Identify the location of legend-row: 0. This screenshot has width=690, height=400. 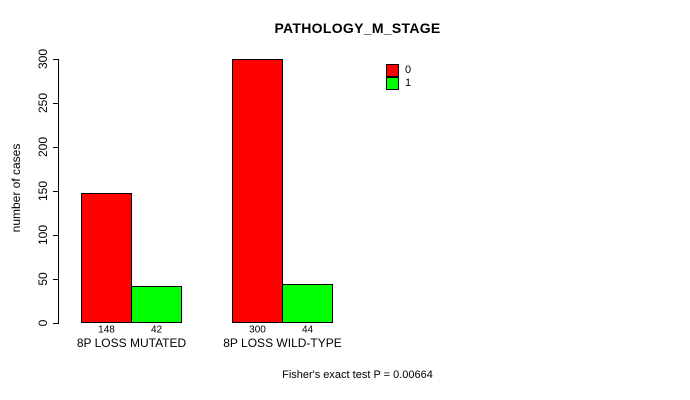
(398, 70).